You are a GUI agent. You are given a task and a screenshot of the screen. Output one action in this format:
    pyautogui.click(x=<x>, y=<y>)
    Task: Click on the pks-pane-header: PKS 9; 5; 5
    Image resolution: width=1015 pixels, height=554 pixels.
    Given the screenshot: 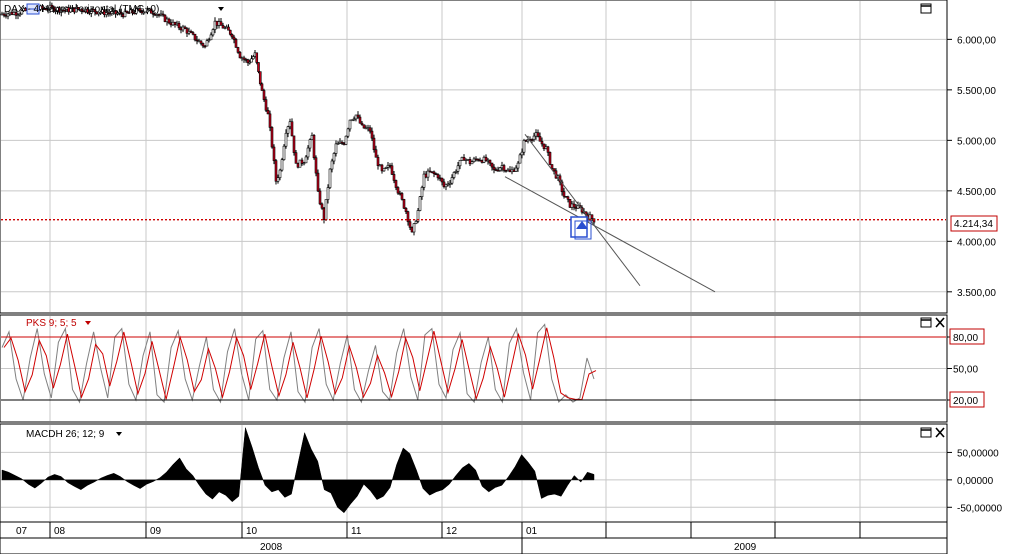 What is the action you would take?
    pyautogui.click(x=485, y=323)
    